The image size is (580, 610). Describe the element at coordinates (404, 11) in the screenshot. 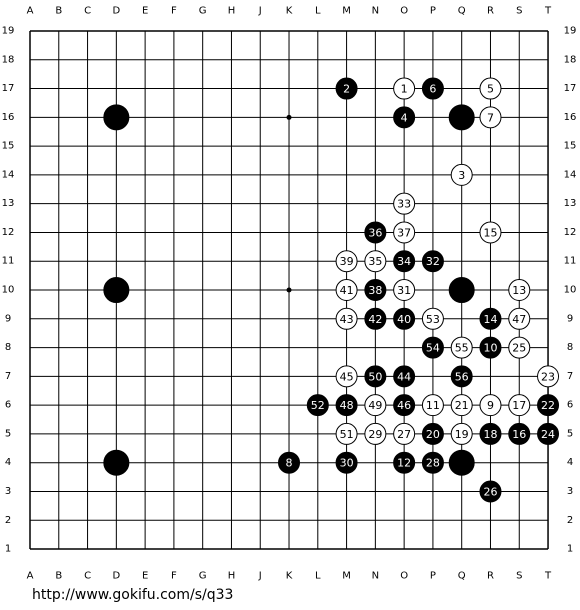

I see `column-label: O` at that location.